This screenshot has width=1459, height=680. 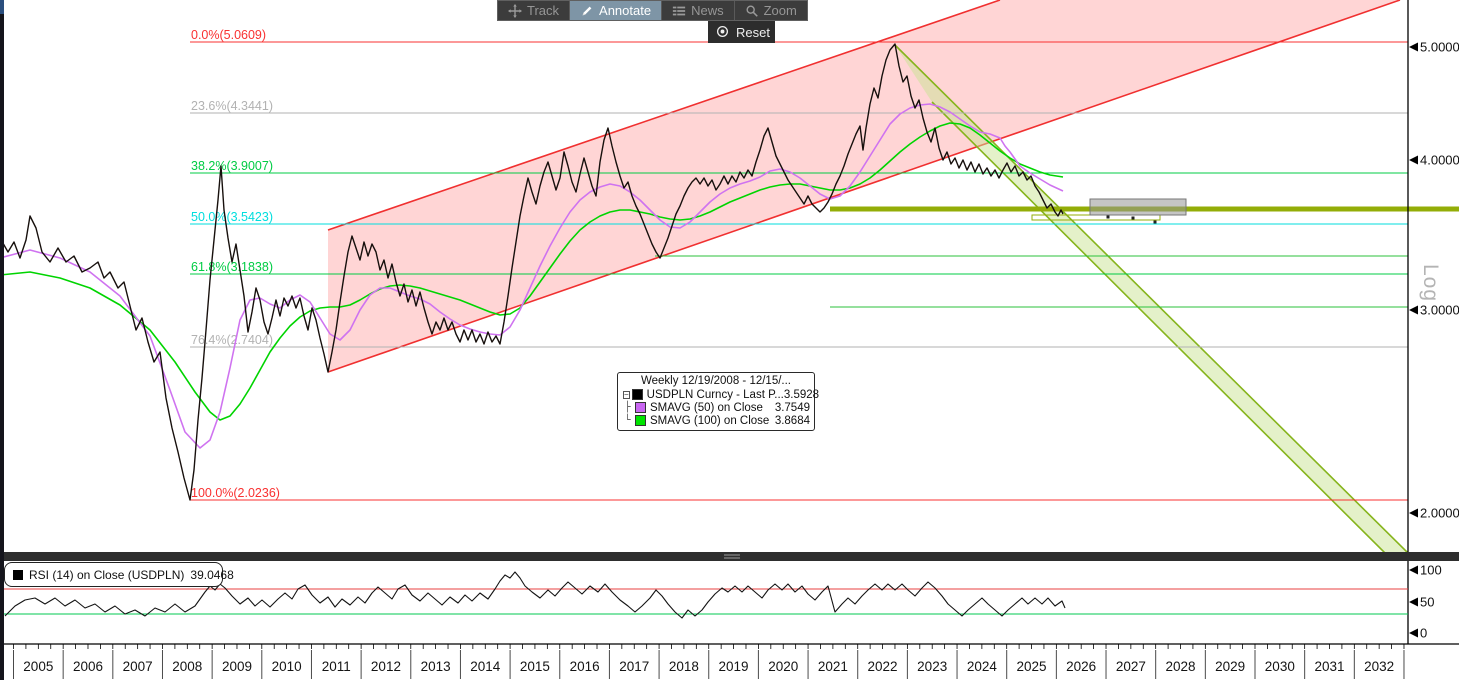 What do you see at coordinates (771, 10) in the screenshot?
I see `zoom-button: Zoom` at bounding box center [771, 10].